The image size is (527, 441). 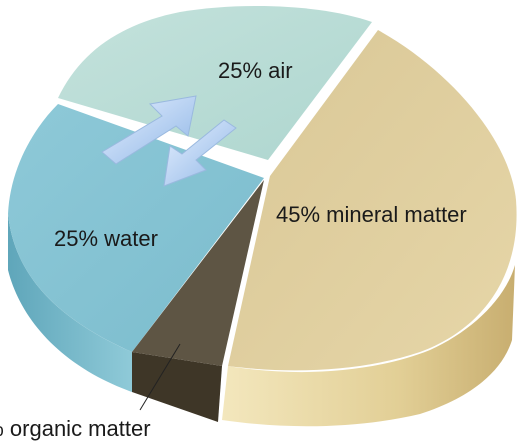 I want to click on exchange-arrows, so click(x=169, y=141).